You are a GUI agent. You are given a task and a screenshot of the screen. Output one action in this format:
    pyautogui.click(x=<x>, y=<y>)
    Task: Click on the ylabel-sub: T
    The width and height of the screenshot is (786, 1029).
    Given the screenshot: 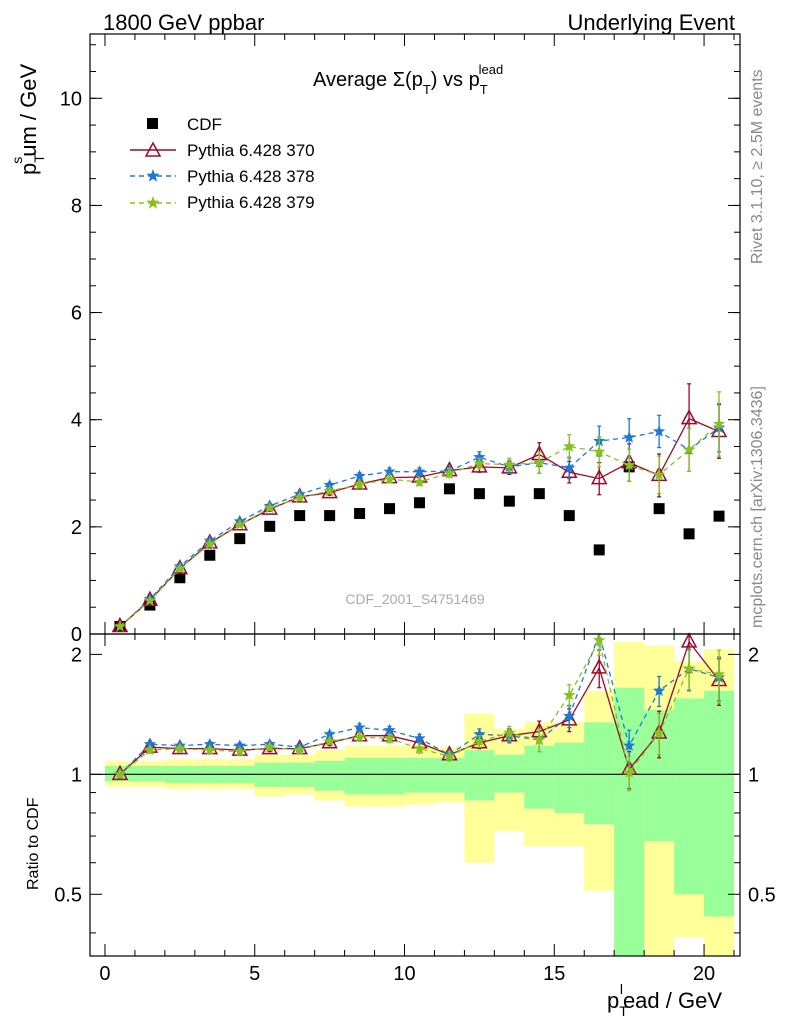 What is the action you would take?
    pyautogui.click(x=39, y=158)
    